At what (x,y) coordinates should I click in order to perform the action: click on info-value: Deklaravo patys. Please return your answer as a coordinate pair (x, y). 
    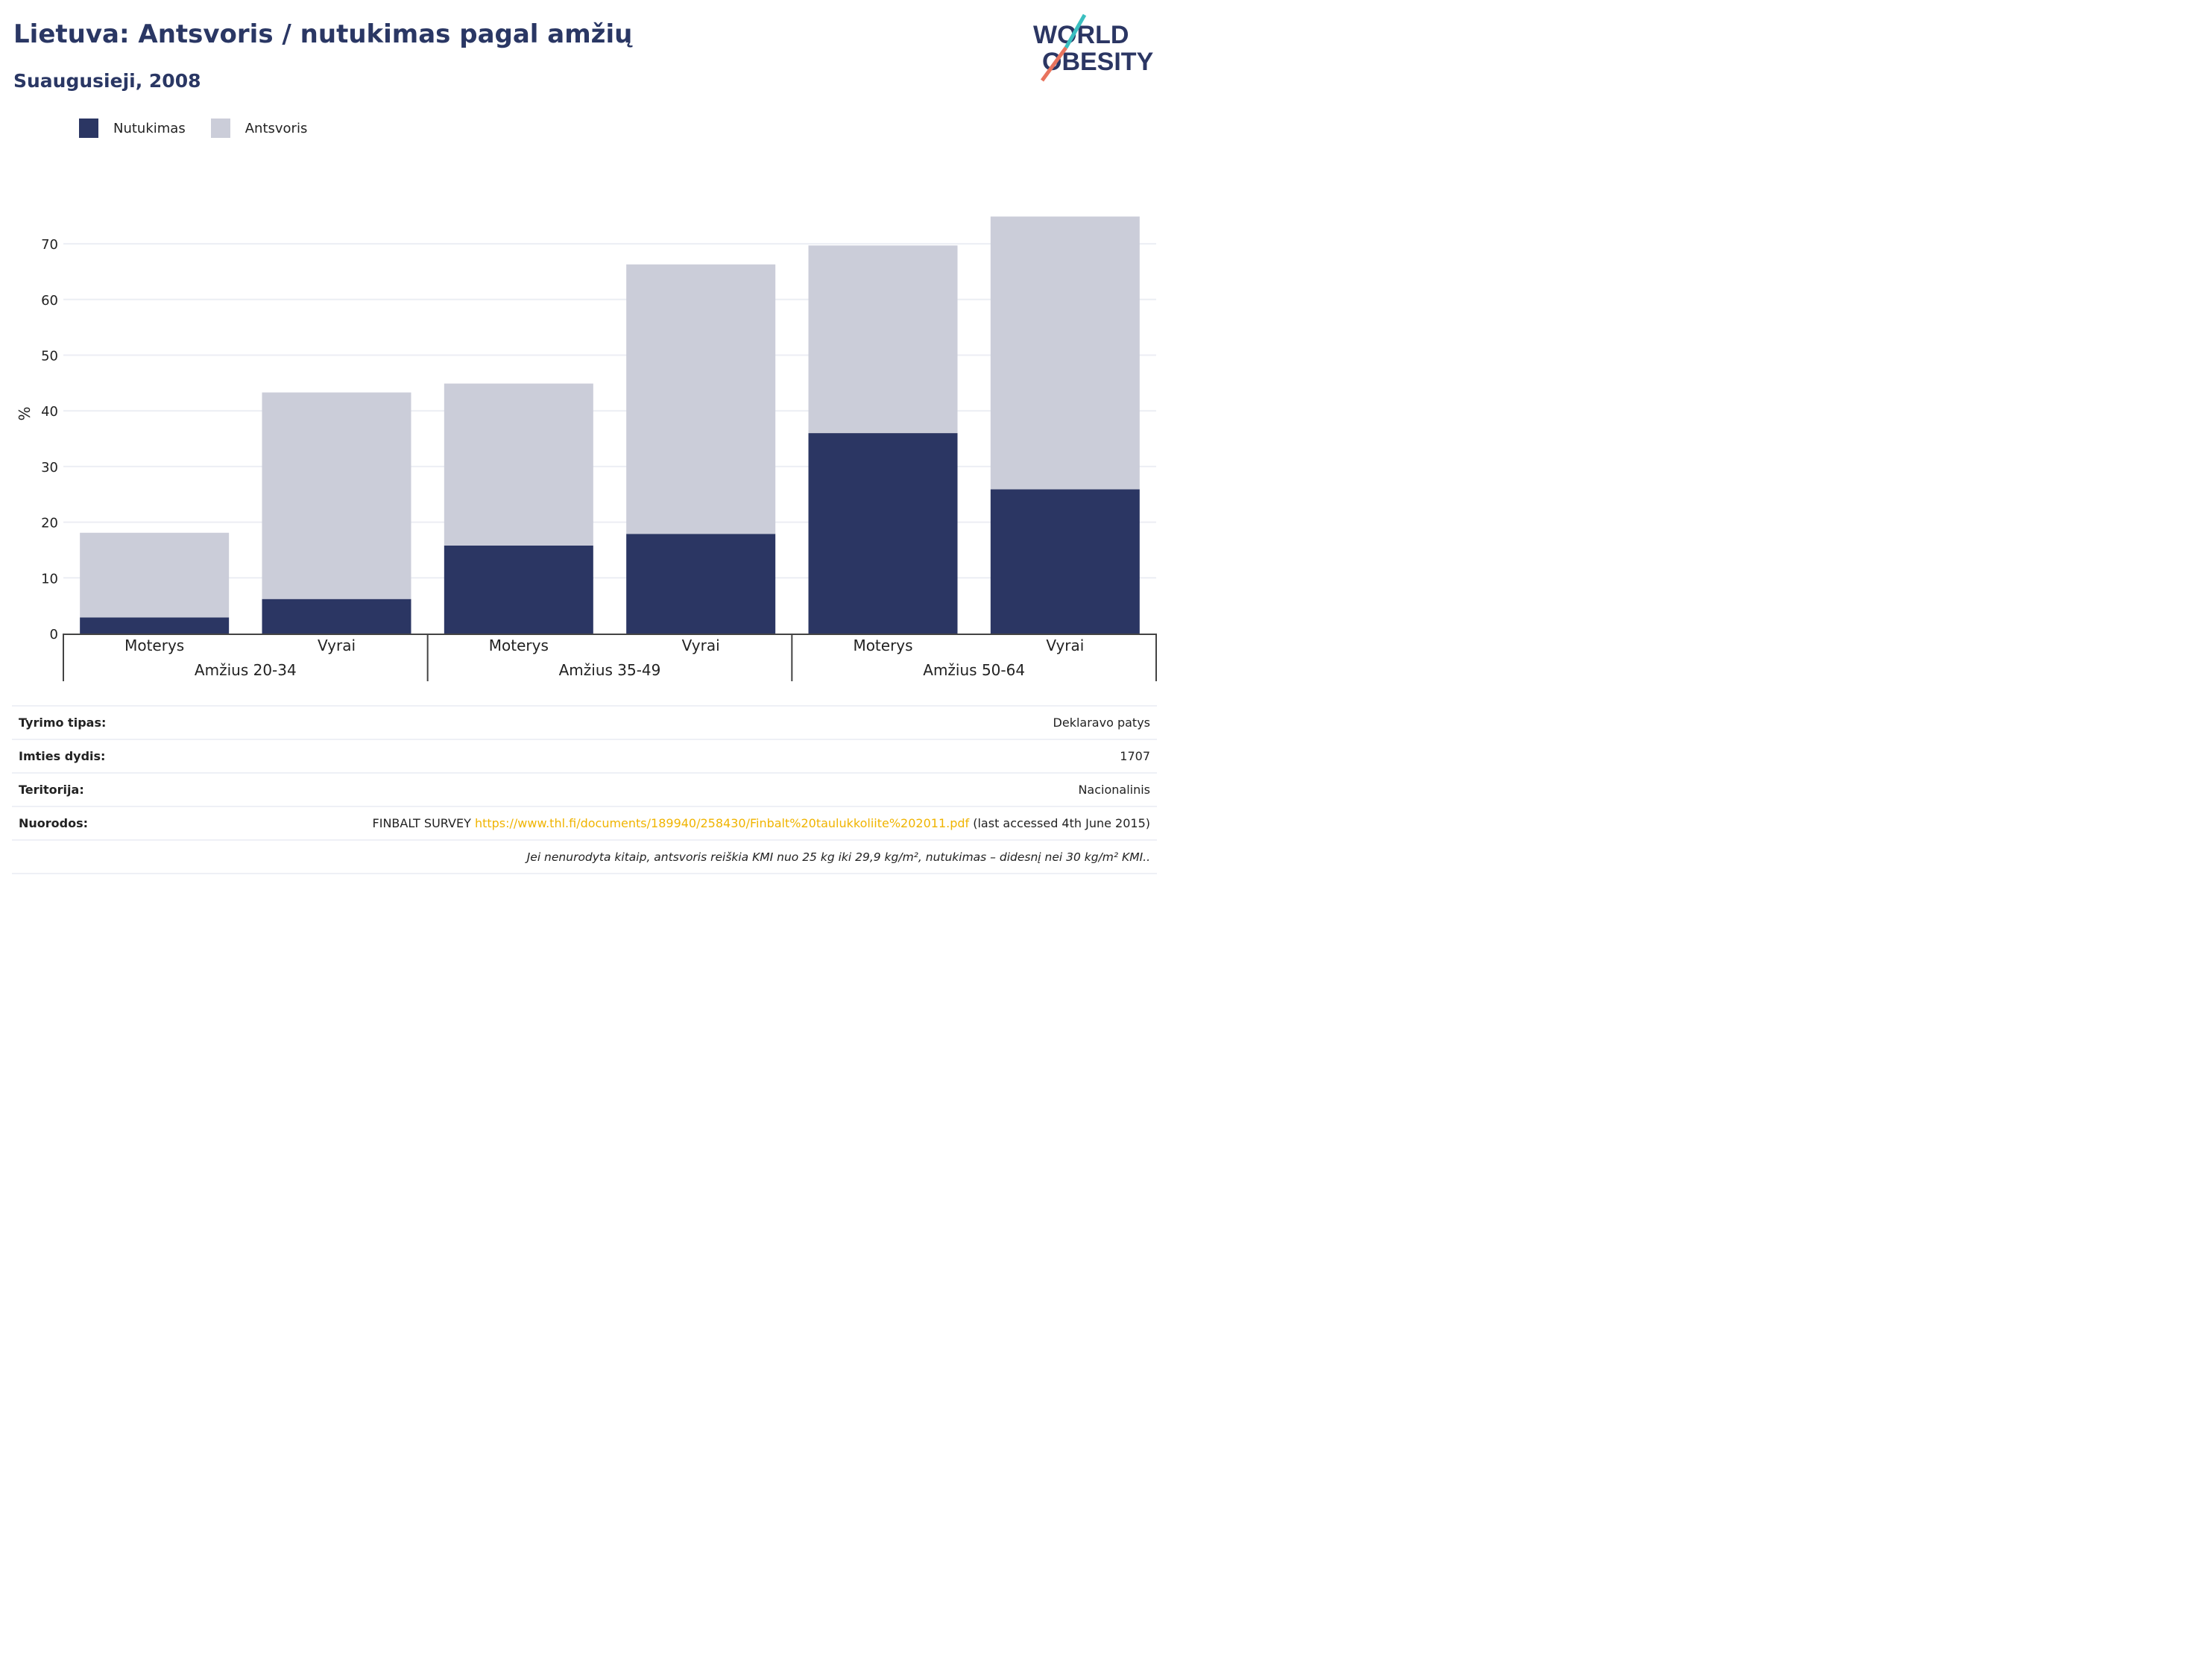
    Looking at the image, I should click on (1101, 723).